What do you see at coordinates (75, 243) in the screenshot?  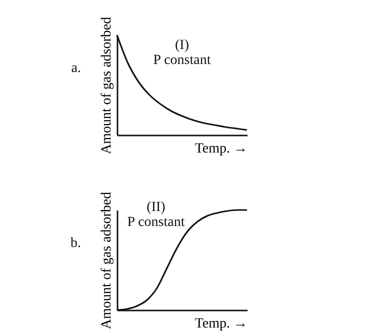 I see `text: b.` at bounding box center [75, 243].